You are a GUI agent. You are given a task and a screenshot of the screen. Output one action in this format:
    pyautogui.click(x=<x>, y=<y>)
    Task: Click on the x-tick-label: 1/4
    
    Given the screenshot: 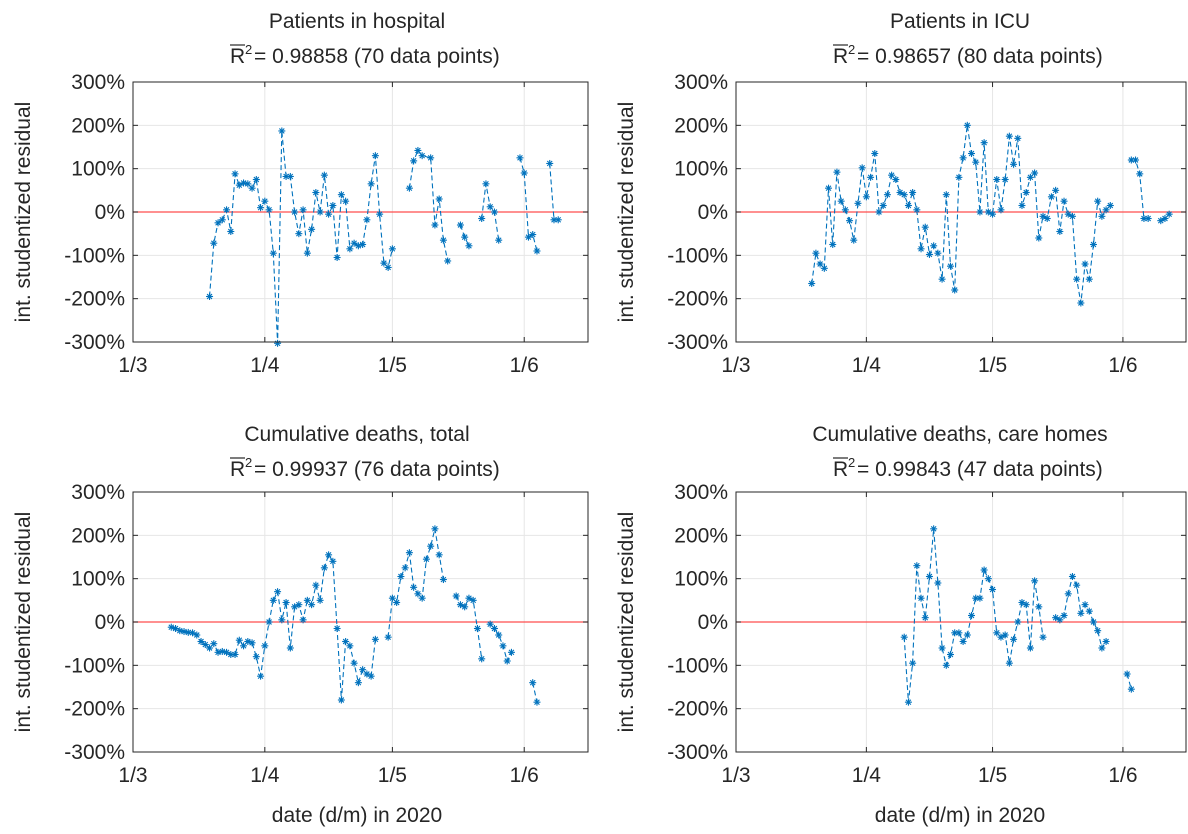 What is the action you would take?
    pyautogui.click(x=867, y=365)
    